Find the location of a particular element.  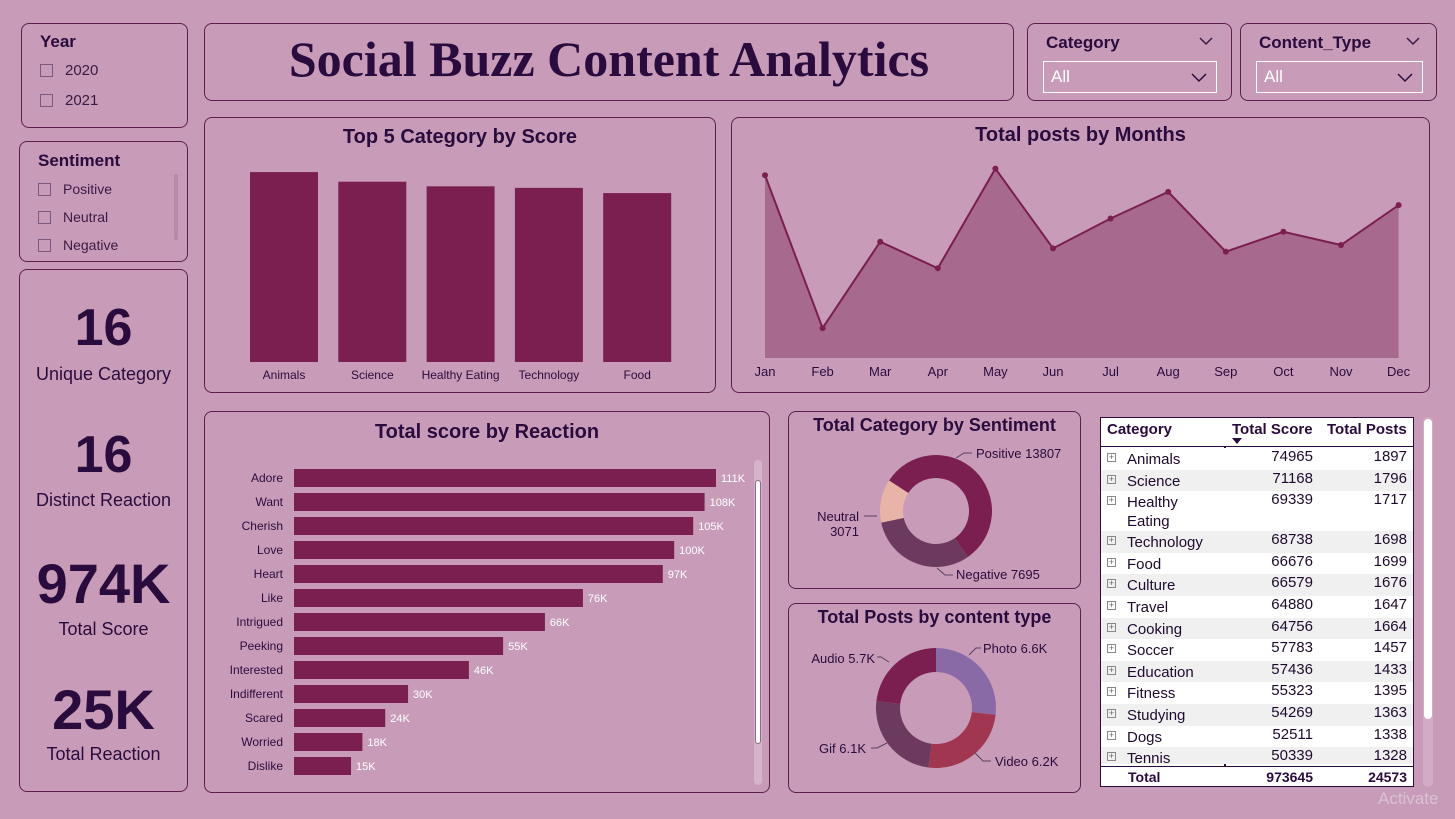

content-type-slicer: Content_Type All is located at coordinates (1338, 62).